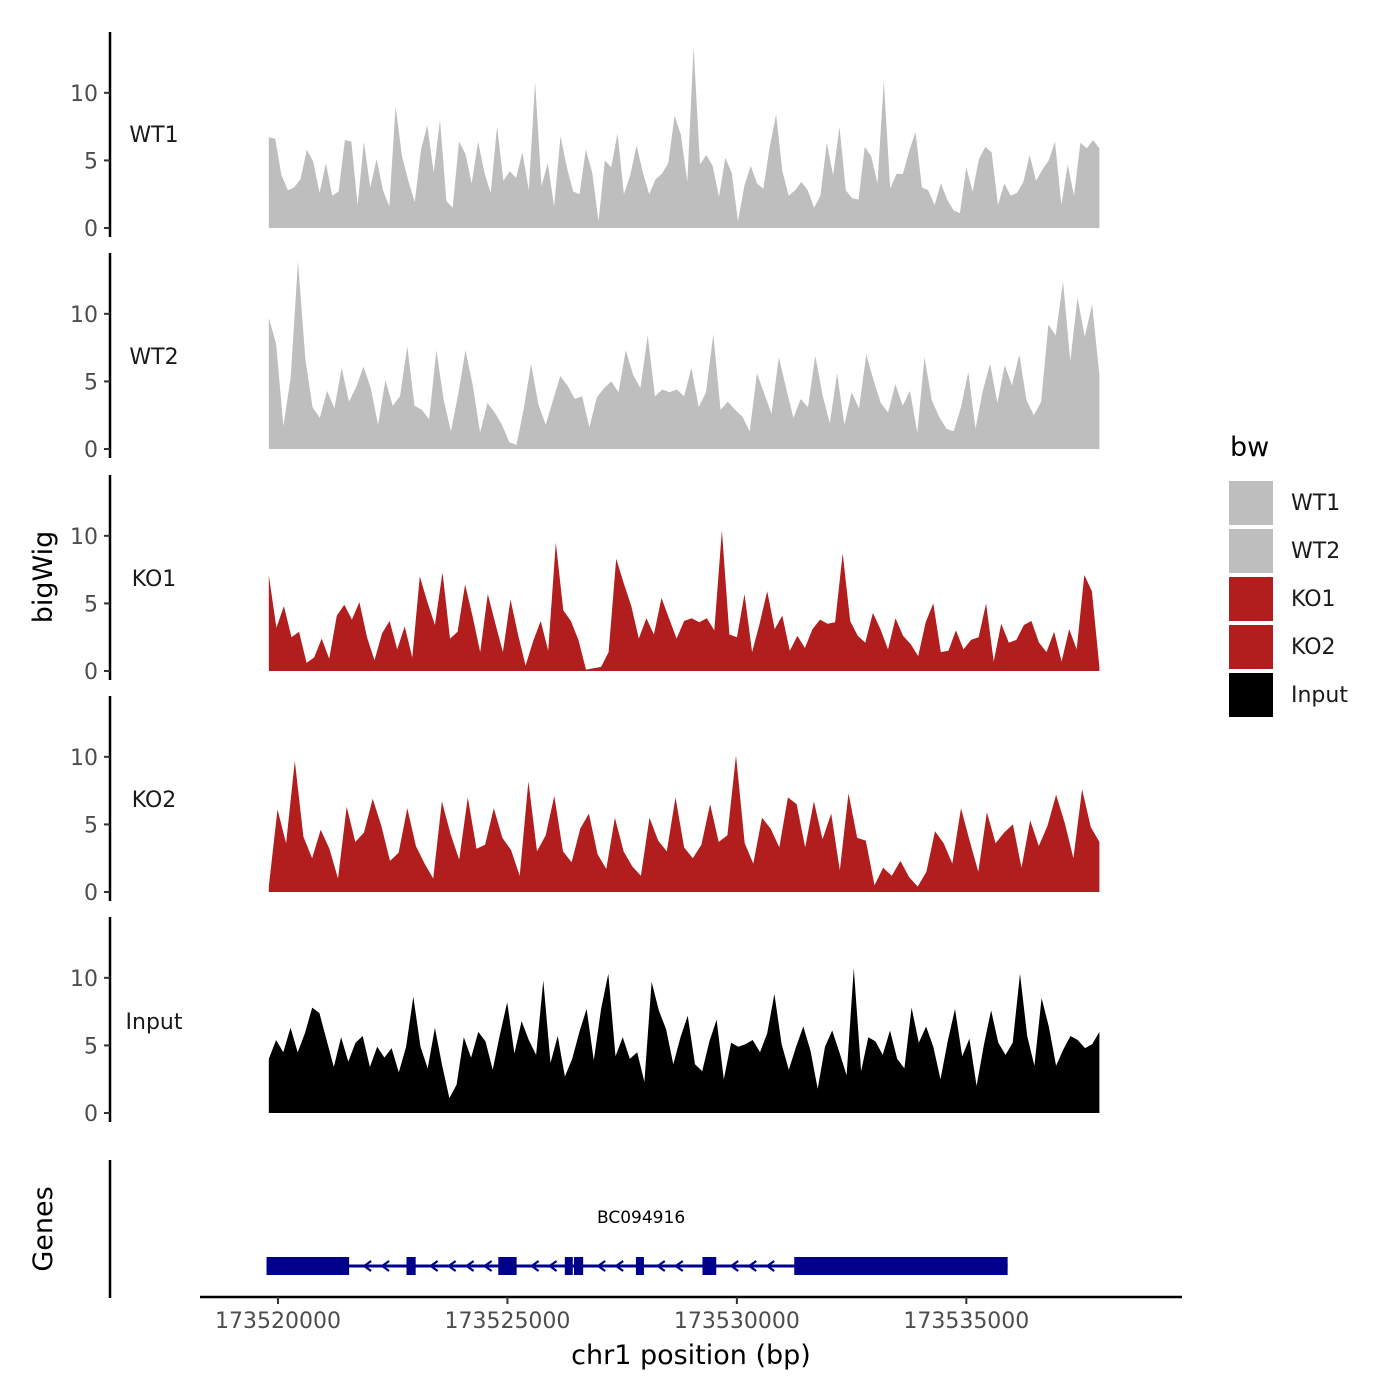  I want to click on legend-item-ko2: KO2, so click(1288, 647).